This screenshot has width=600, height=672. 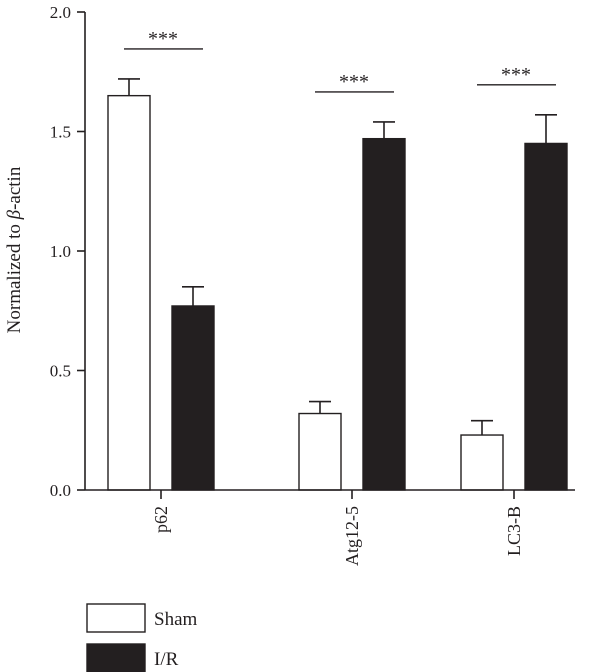 What do you see at coordinates (337, 494) in the screenshot?
I see `x-axis-ticks` at bounding box center [337, 494].